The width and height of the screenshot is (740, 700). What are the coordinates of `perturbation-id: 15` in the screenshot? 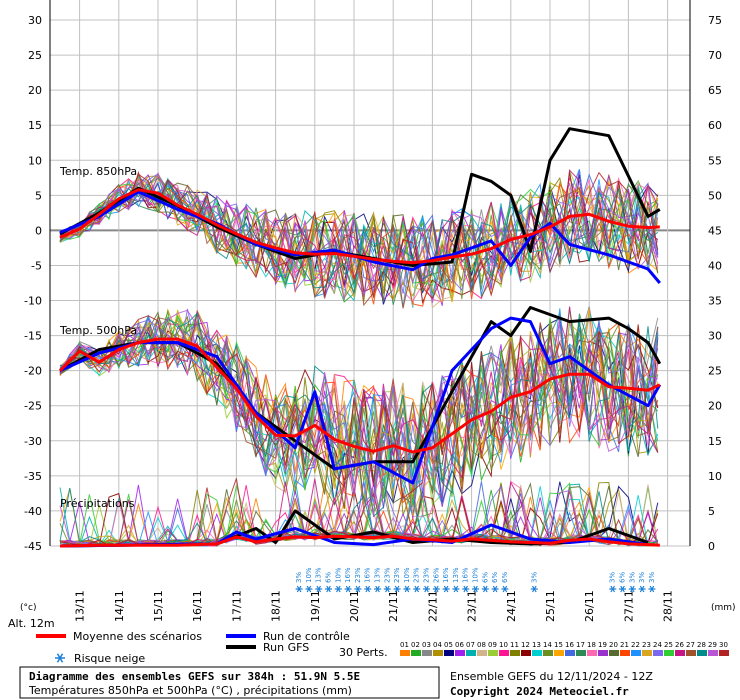 It's located at (558, 645).